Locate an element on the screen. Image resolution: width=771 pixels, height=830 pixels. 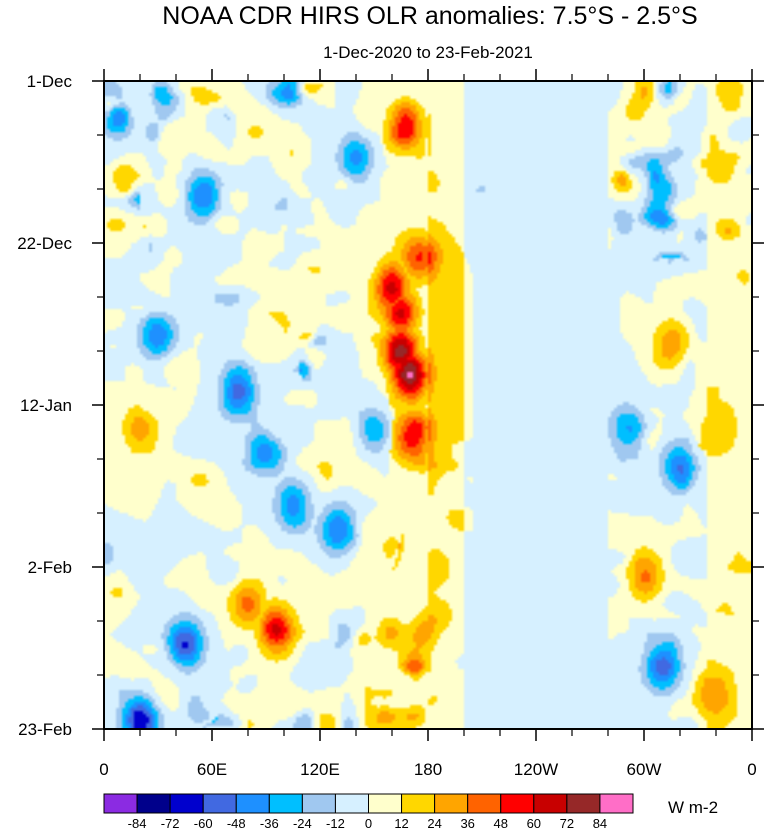
colorbar-label: 24 is located at coordinates (434, 823).